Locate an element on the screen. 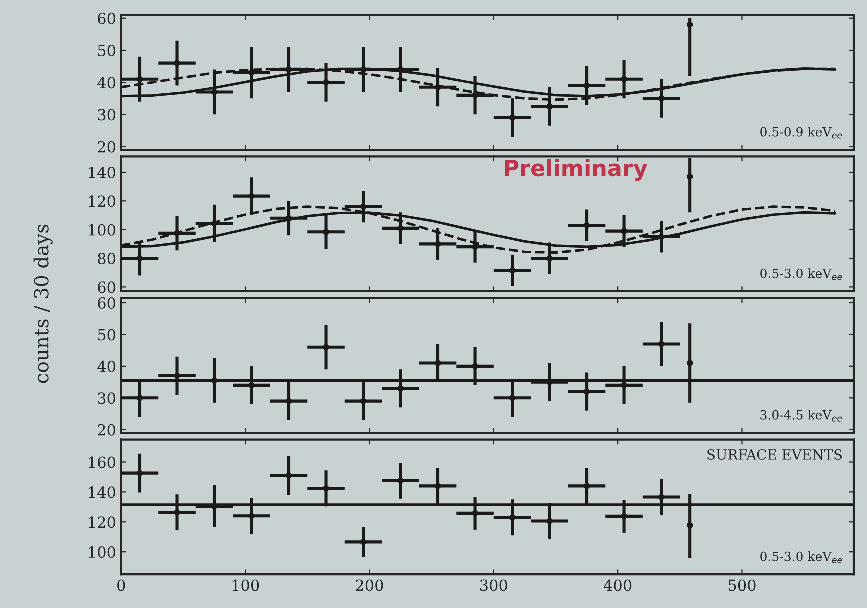 The height and width of the screenshot is (608, 867). annotation: 0.5-0.9 keV$_{ee}$ is located at coordinates (801, 133).